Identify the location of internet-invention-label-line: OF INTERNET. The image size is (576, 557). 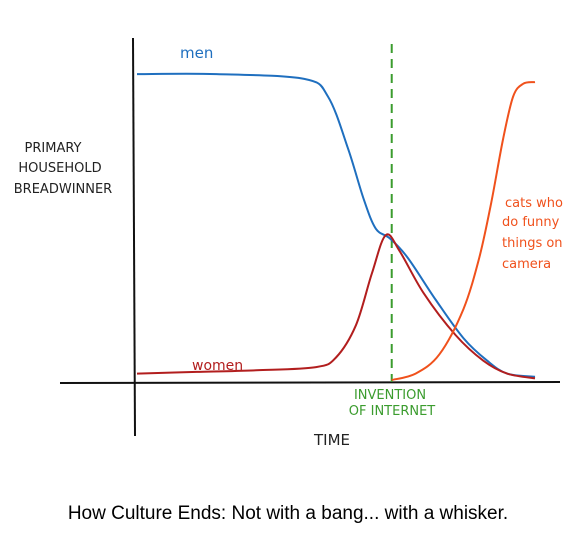
(392, 411).